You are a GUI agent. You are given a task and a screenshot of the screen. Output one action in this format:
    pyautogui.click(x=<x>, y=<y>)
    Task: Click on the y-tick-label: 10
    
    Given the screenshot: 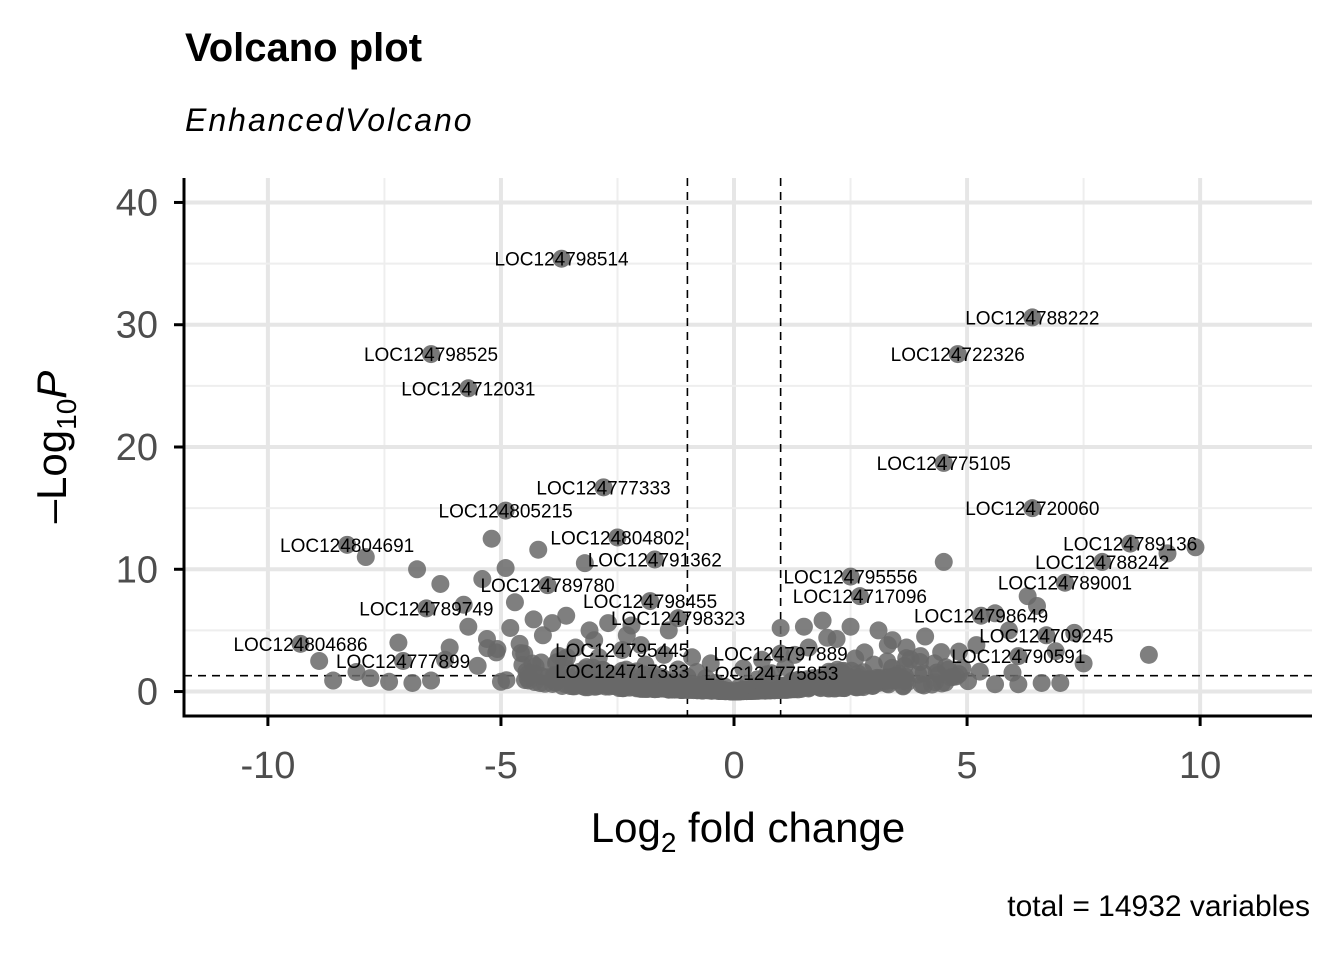 What is the action you would take?
    pyautogui.click(x=137, y=570)
    